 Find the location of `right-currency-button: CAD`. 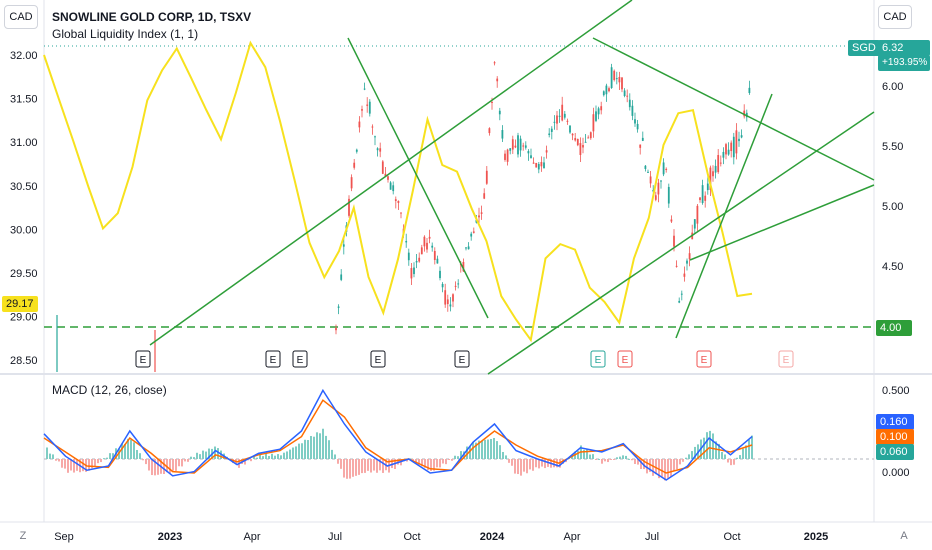

right-currency-button: CAD is located at coordinates (895, 17).